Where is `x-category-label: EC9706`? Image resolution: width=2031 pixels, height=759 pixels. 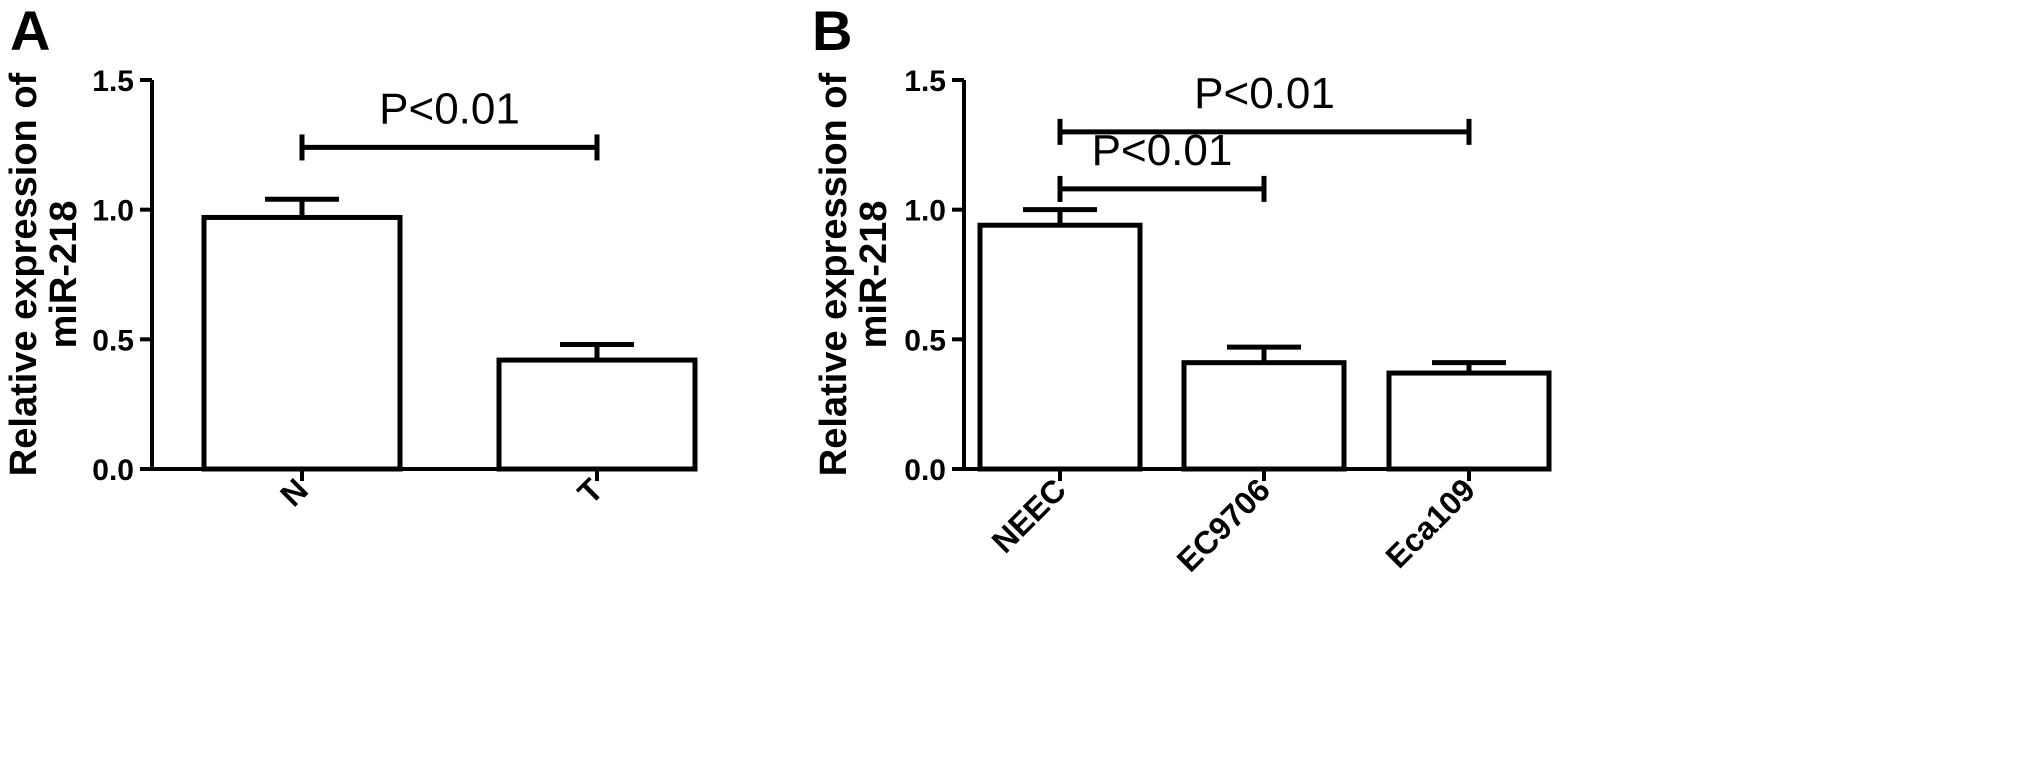
x-category-label: EC9706 is located at coordinates (1223, 524).